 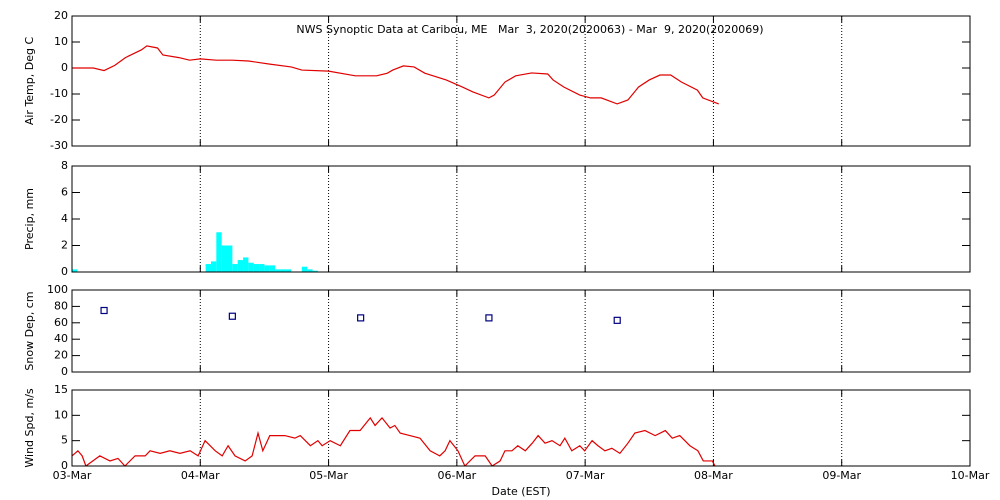 What do you see at coordinates (29, 330) in the screenshot?
I see `y-axis-label: Snow Dep, cm` at bounding box center [29, 330].